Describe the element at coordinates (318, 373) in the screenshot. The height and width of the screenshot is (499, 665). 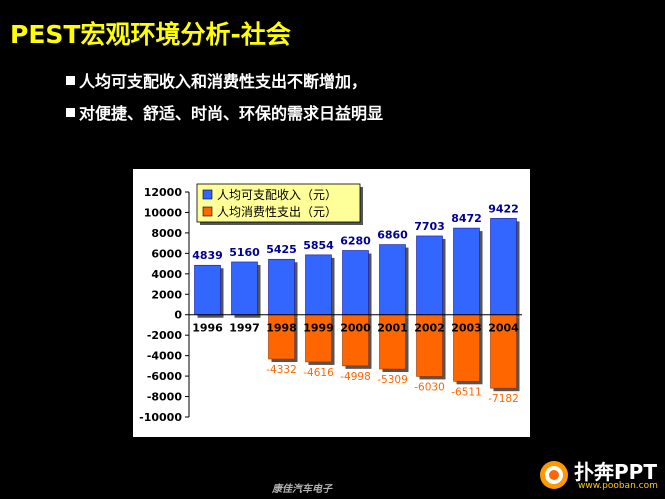
I see `expense-data-label: -4616` at that location.